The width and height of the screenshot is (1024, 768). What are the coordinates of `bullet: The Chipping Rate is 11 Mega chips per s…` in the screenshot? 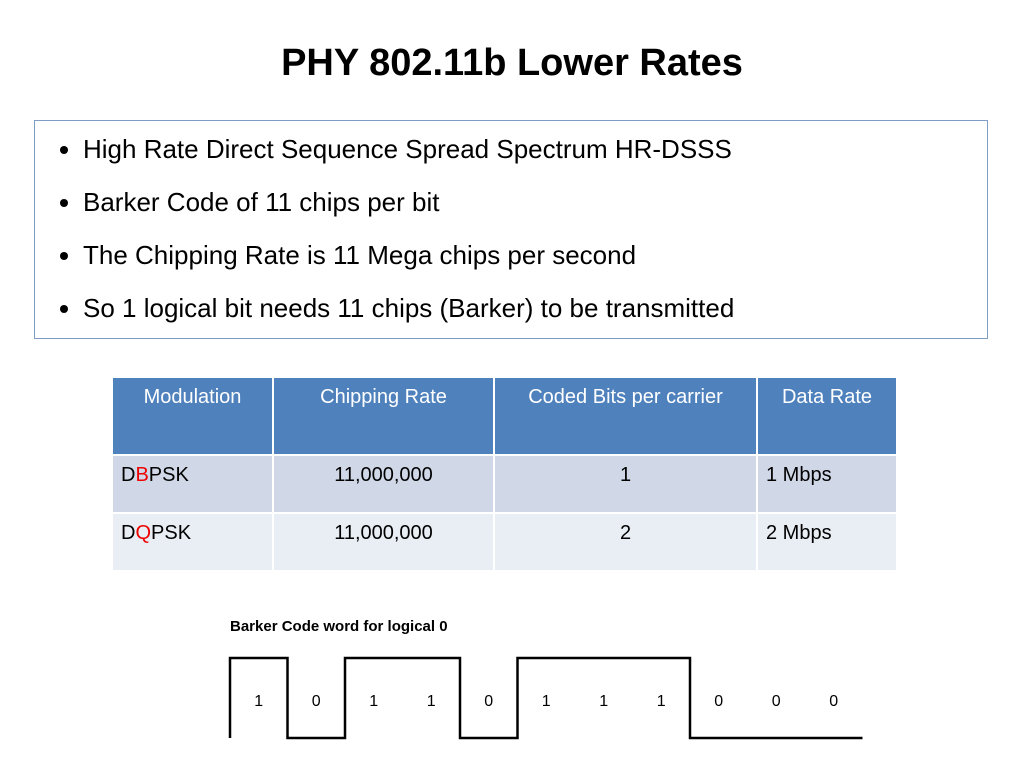 It's located at (535, 261).